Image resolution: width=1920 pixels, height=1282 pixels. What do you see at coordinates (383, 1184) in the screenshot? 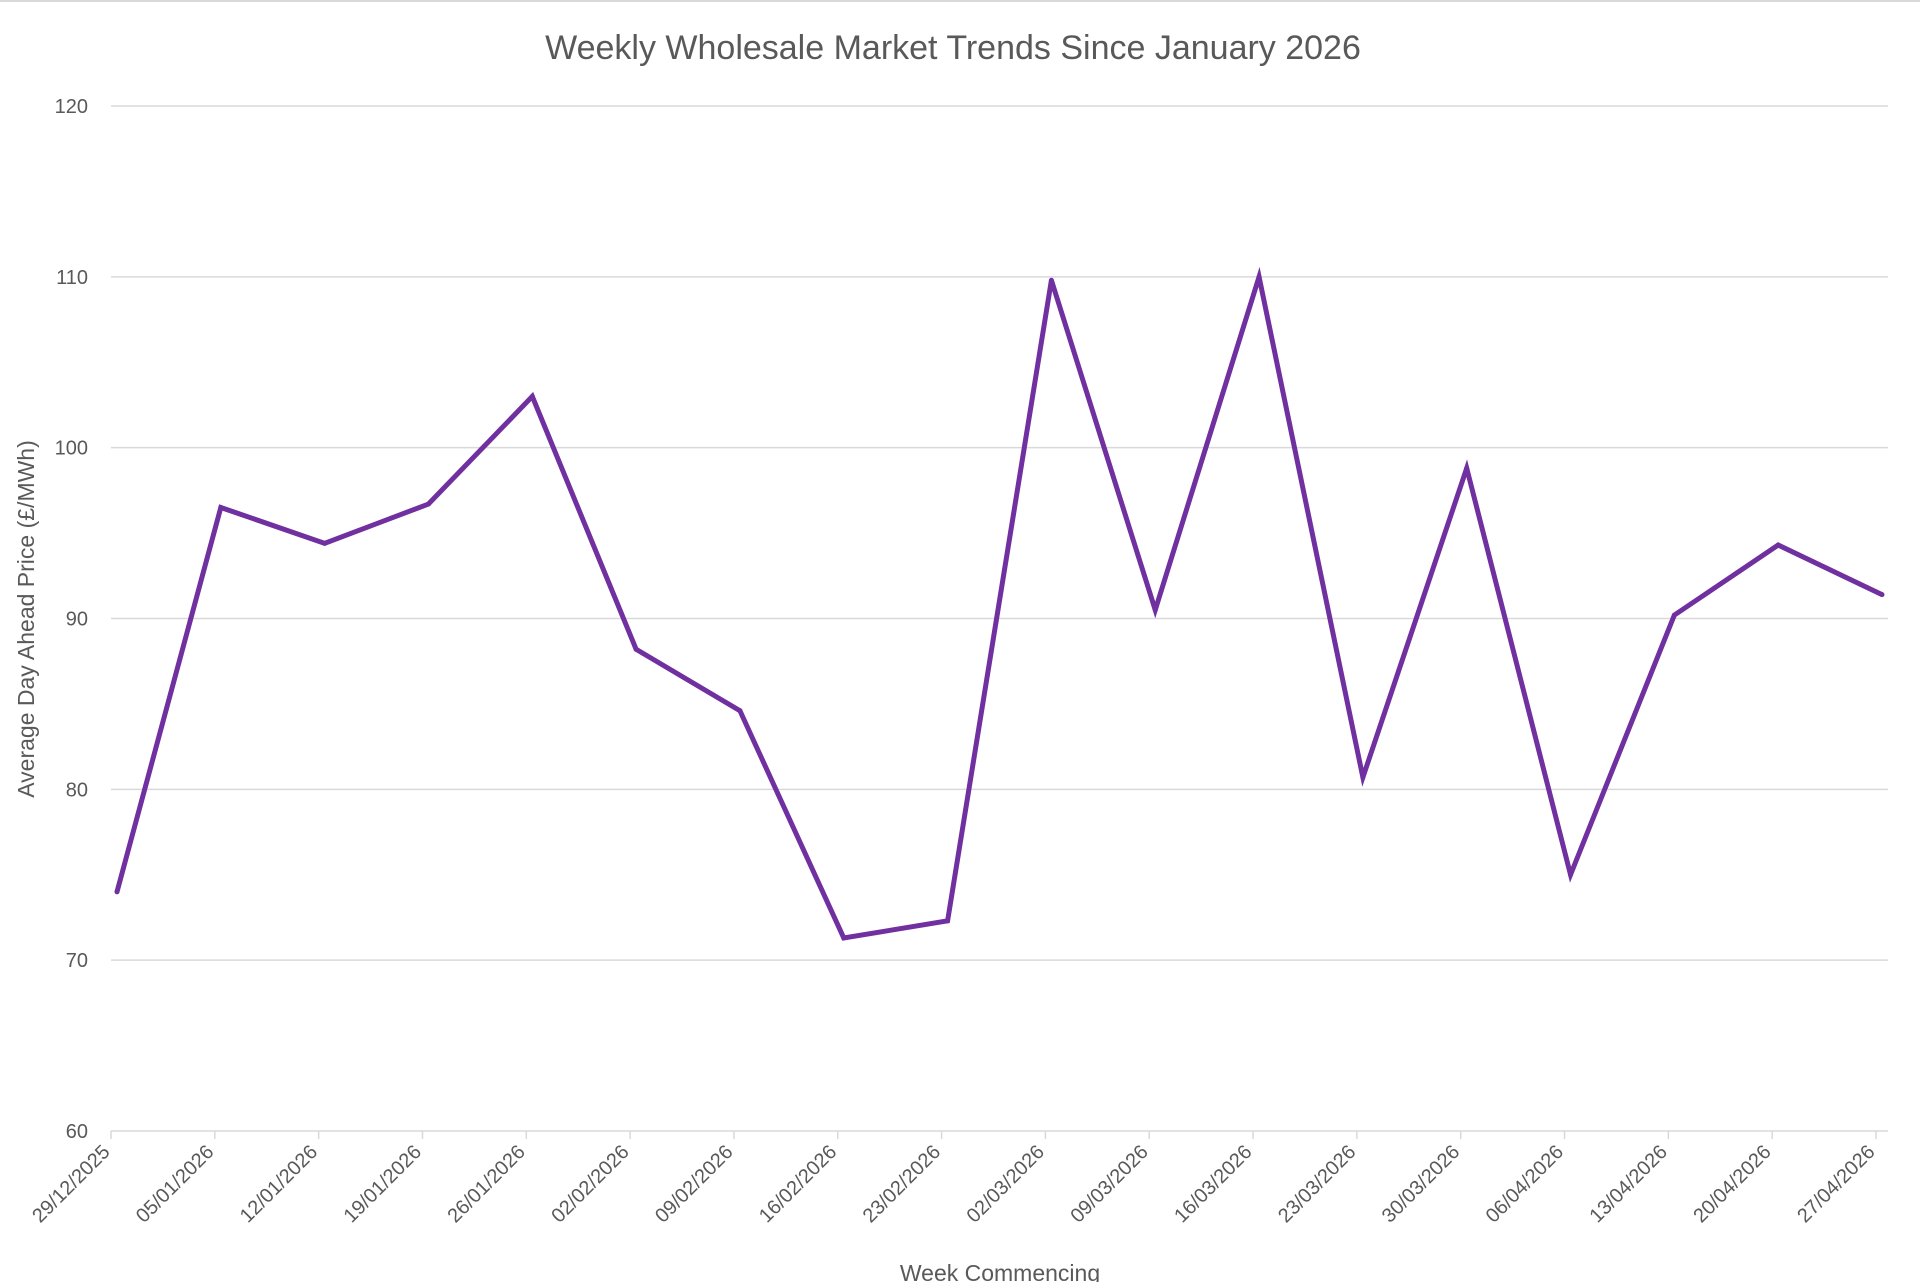
I see `x-tick-label: 19/01/2026` at bounding box center [383, 1184].